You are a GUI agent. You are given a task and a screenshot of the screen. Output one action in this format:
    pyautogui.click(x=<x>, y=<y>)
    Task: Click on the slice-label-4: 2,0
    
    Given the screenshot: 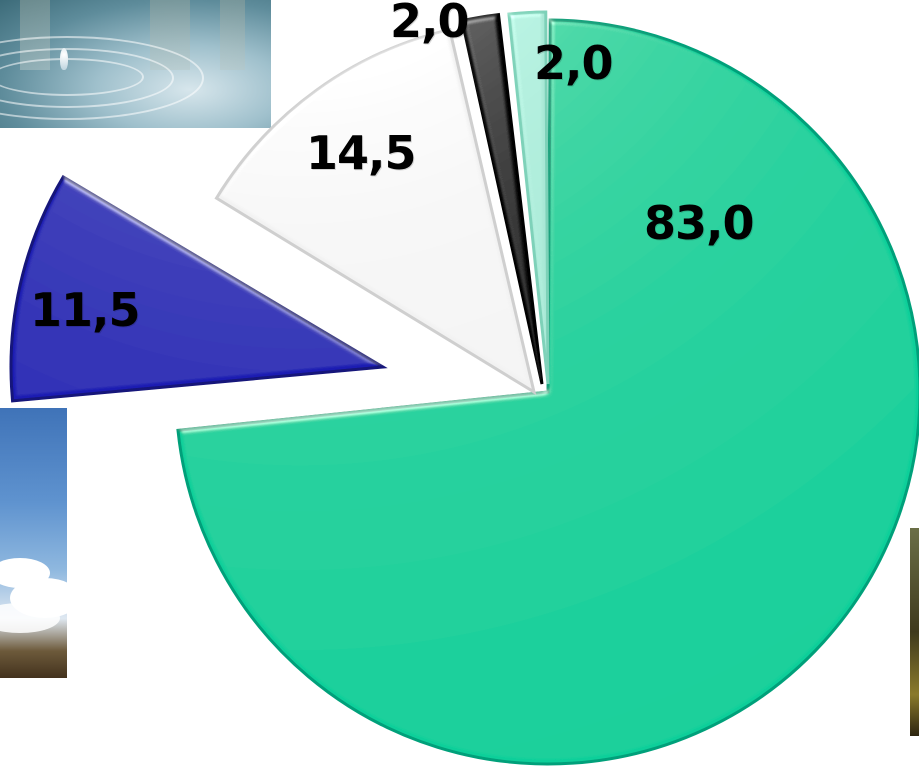 What is the action you would take?
    pyautogui.click(x=429, y=24)
    